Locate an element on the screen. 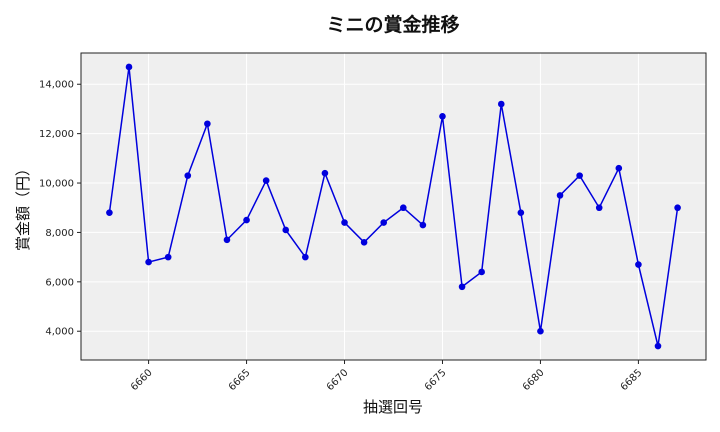  chart-title: ミニの賞金推移 is located at coordinates (392, 24).